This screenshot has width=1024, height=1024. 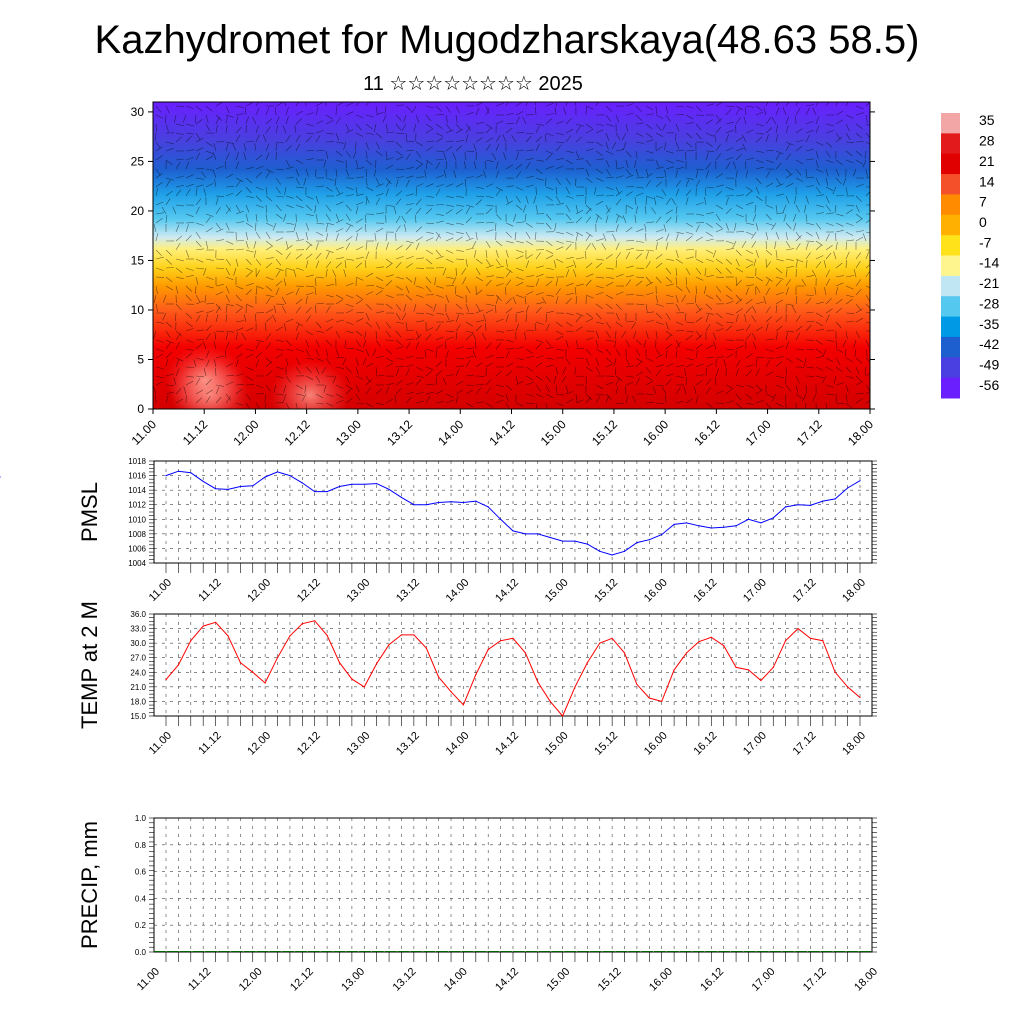 What do you see at coordinates (950, 327) in the screenshot?
I see `colorbar-swatch` at bounding box center [950, 327].